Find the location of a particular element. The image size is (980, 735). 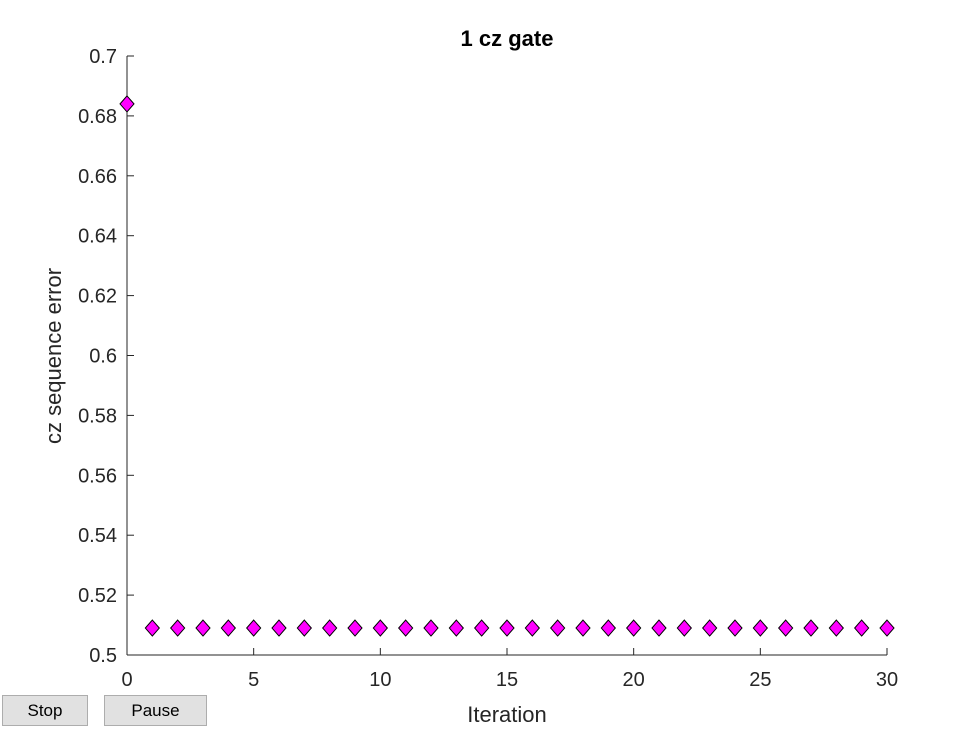

y-tick-label: 0.58 is located at coordinates (97, 416).